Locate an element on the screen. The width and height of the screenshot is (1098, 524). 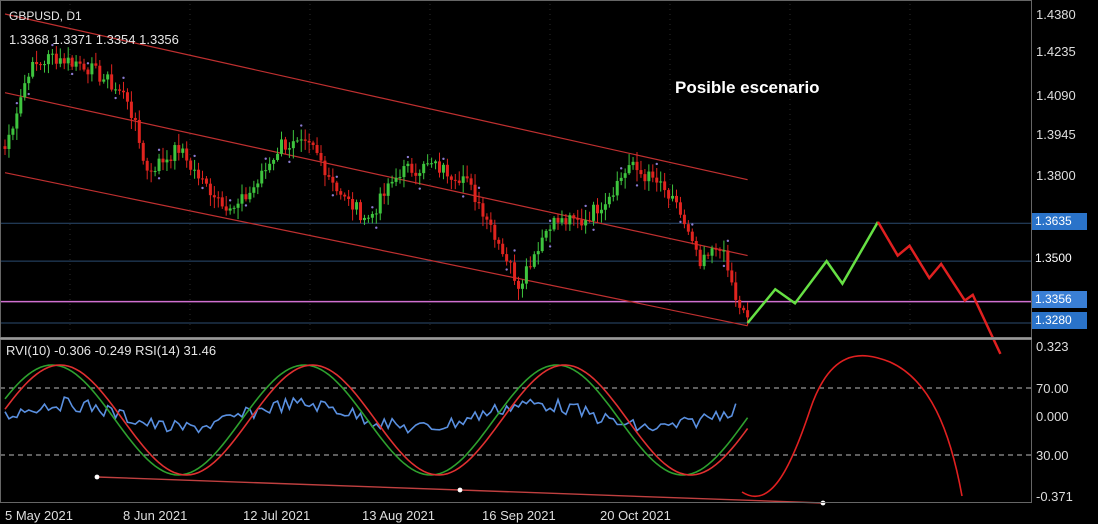
date-tick: 5 May 2021 is located at coordinates (39, 515).